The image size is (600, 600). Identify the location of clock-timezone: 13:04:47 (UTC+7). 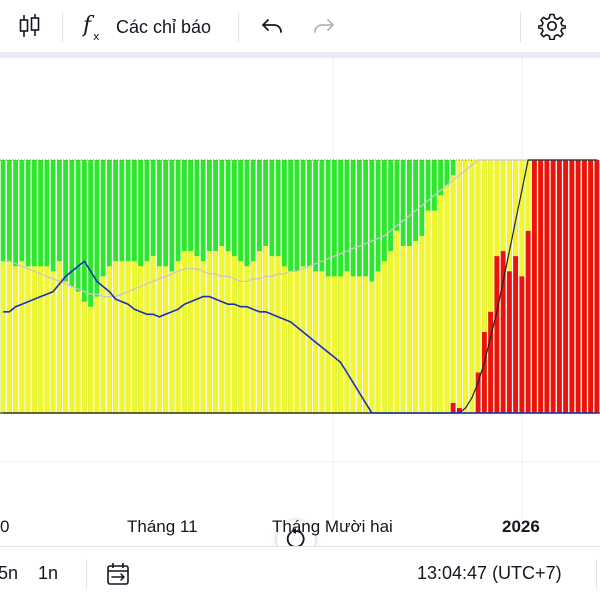
(489, 573).